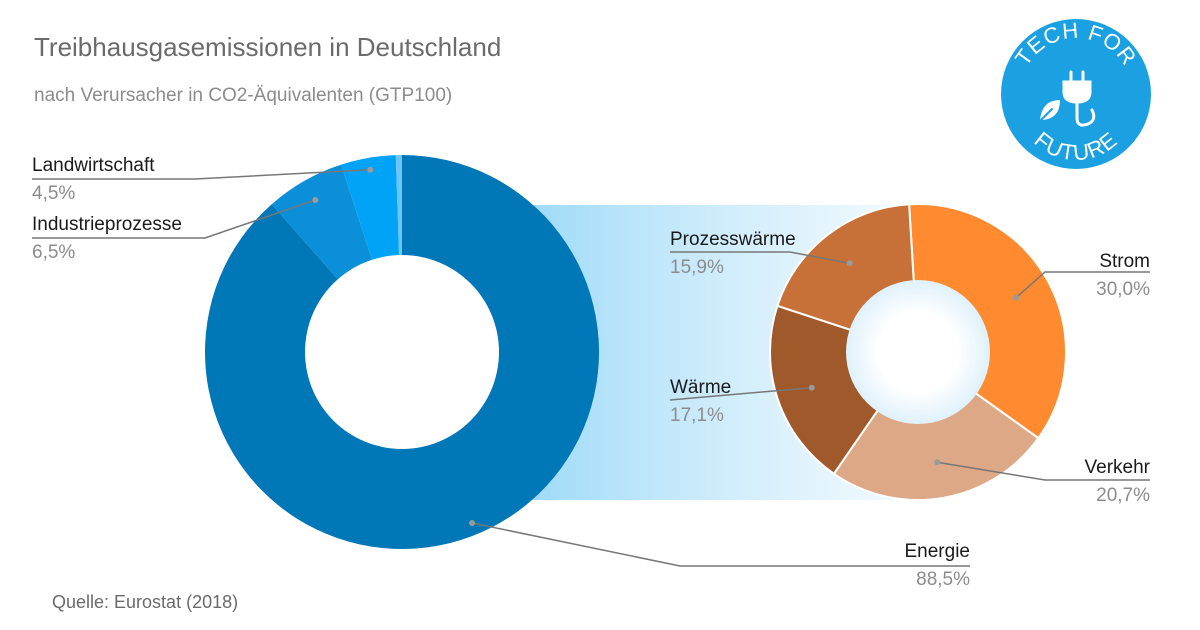 Image resolution: width=1200 pixels, height=630 pixels. What do you see at coordinates (402, 352) in the screenshot?
I see `donut-main-hole` at bounding box center [402, 352].